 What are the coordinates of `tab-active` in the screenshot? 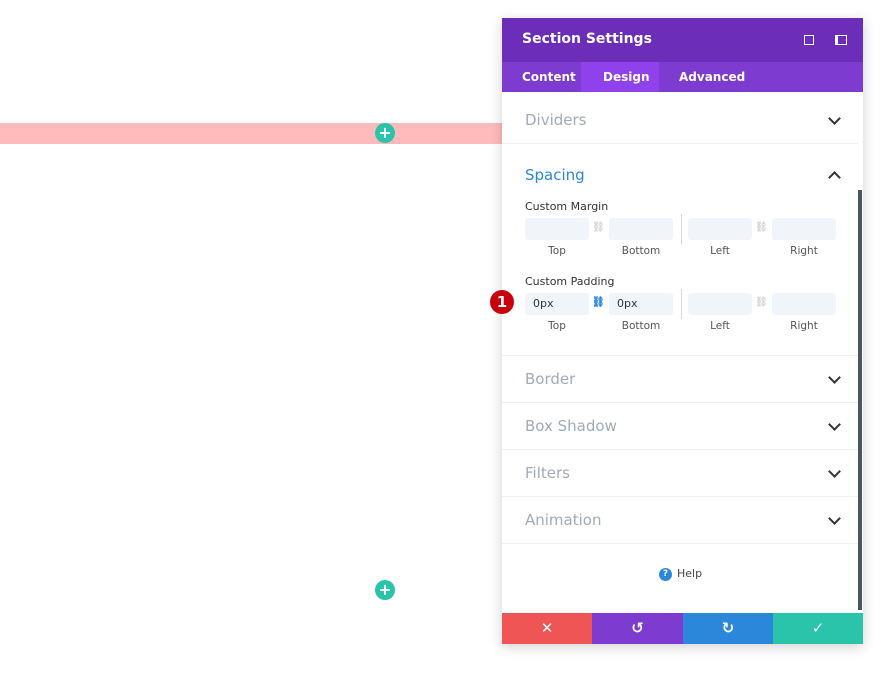 It's located at (620, 77).